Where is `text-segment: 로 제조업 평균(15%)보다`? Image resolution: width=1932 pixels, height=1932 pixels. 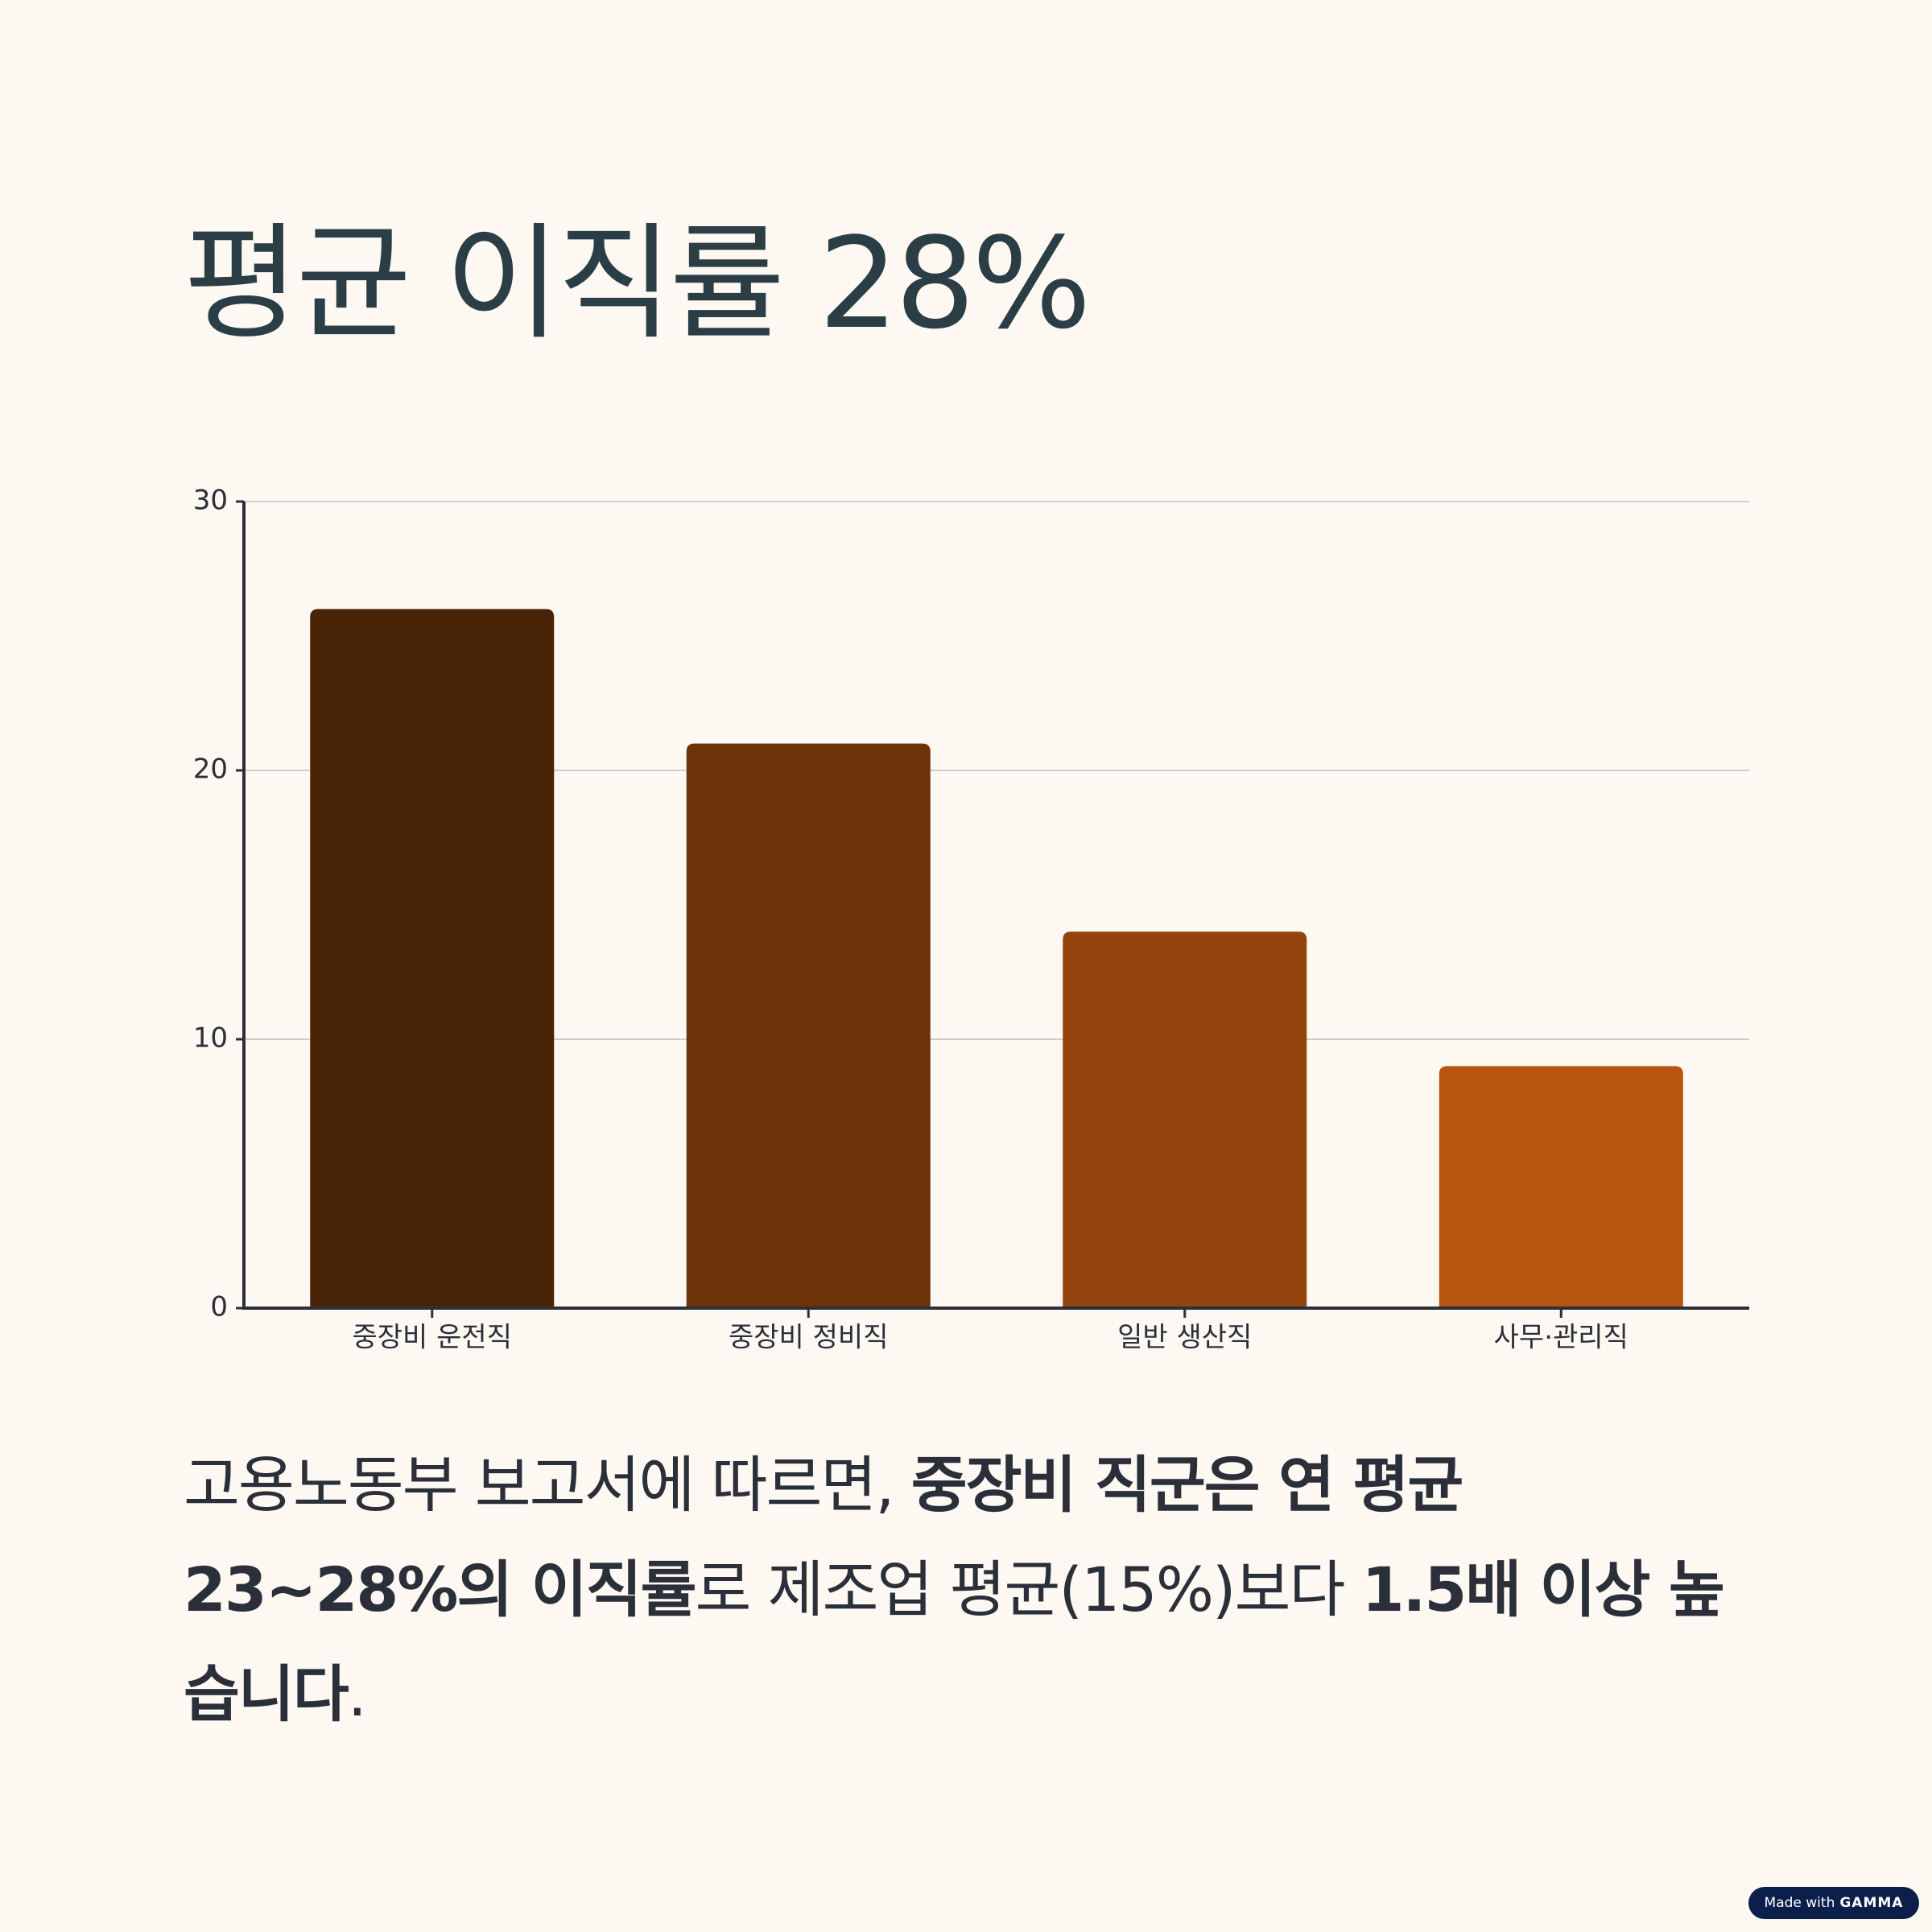 text-segment: 로 제조업 평균(15%)보다 is located at coordinates (1028, 1589).